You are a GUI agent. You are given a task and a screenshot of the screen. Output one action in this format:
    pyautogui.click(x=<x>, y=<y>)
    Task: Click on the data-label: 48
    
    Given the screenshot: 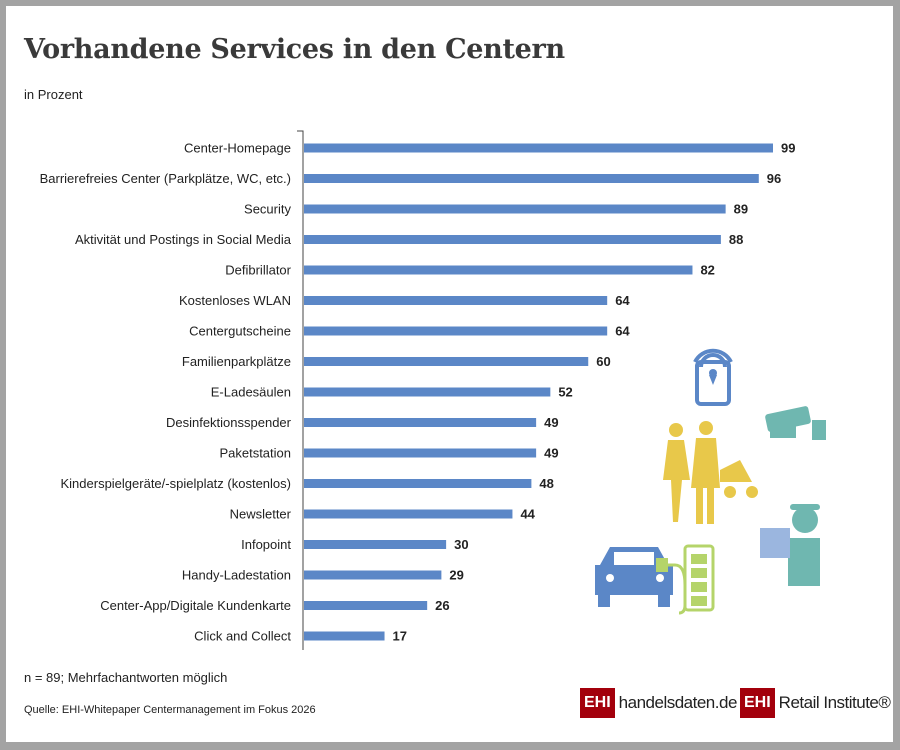 What is the action you would take?
    pyautogui.click(x=546, y=483)
    